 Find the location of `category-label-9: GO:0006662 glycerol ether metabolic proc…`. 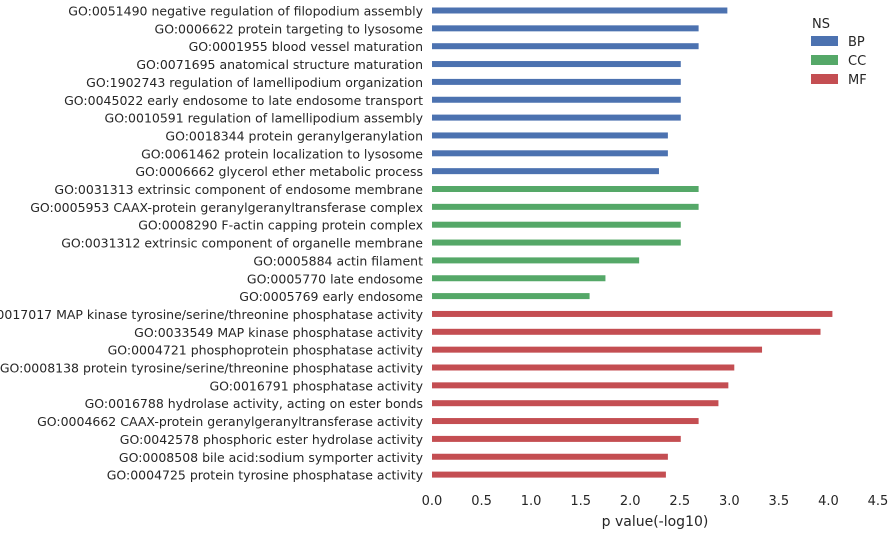

category-label-9: GO:0006662 glycerol ether metabolic proc… is located at coordinates (279, 171).